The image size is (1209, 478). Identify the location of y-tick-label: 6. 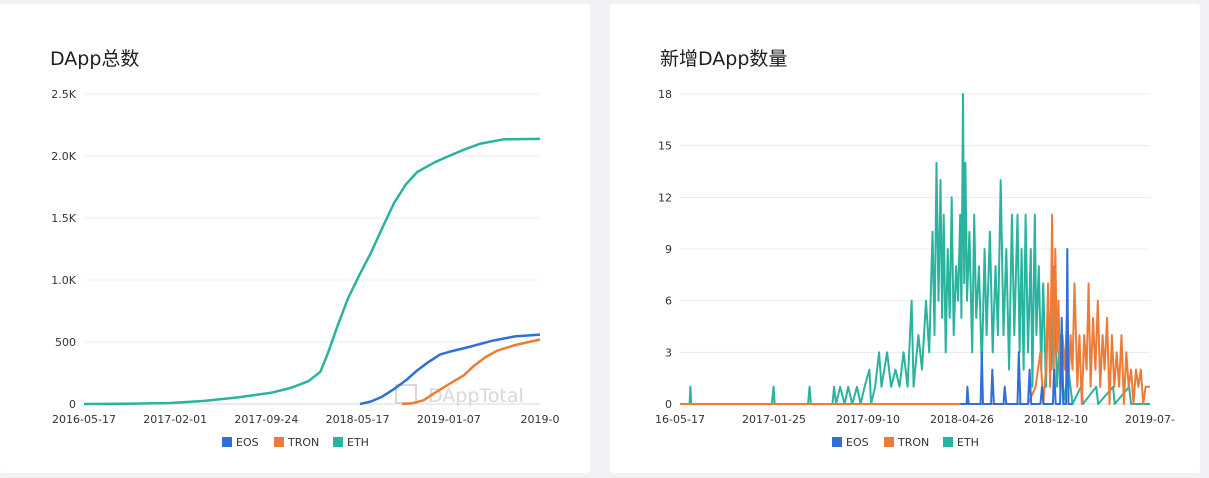
(668, 301).